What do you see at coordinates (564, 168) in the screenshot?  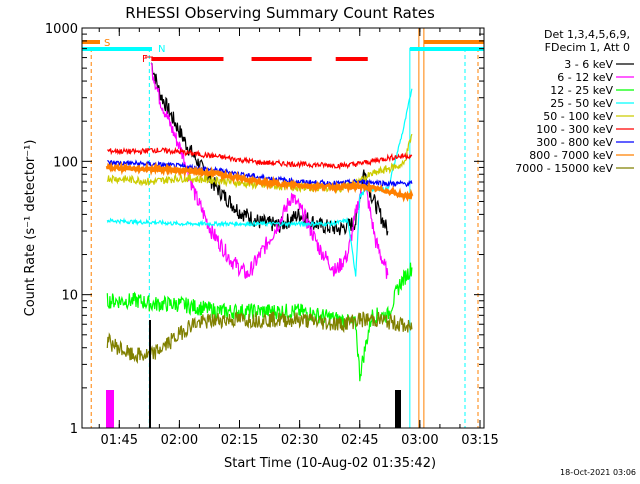 I see `legend-label-8: 7000 - 15000 keV` at bounding box center [564, 168].